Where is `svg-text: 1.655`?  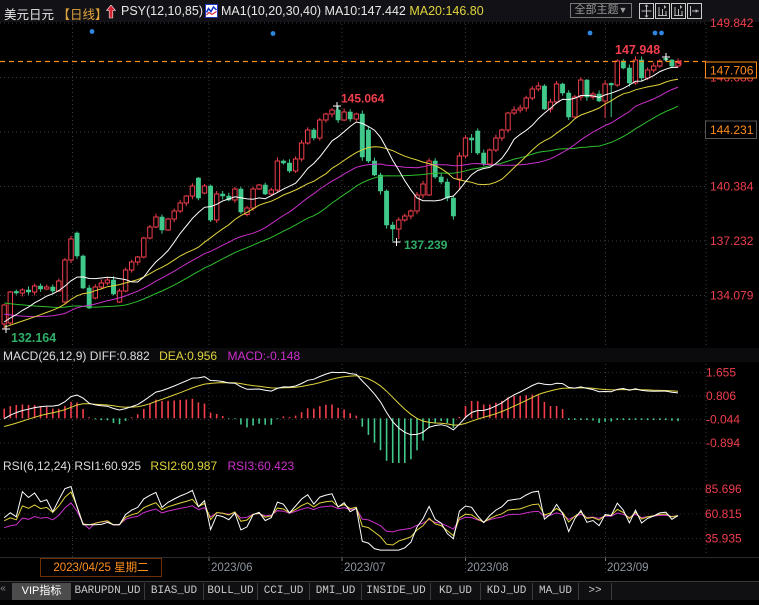 svg-text: 1.655 is located at coordinates (721, 373).